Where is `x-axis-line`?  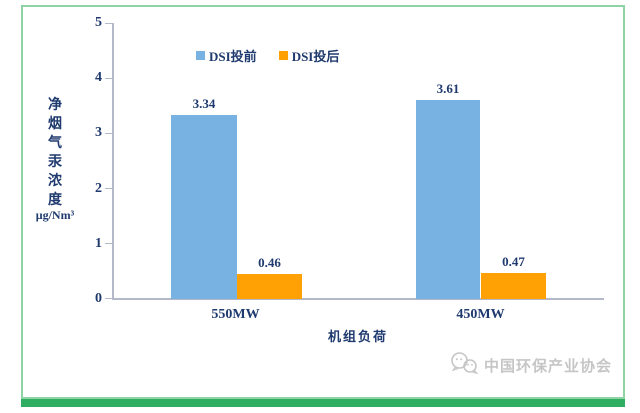
x-axis-line is located at coordinates (358, 299).